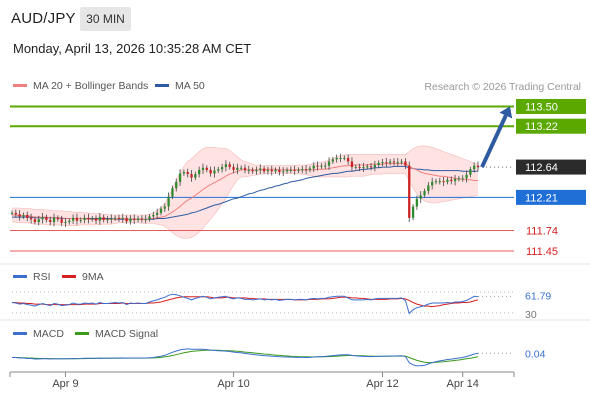 The width and height of the screenshot is (590, 400). What do you see at coordinates (551, 197) in the screenshot?
I see `pivot-level-badge` at bounding box center [551, 197].